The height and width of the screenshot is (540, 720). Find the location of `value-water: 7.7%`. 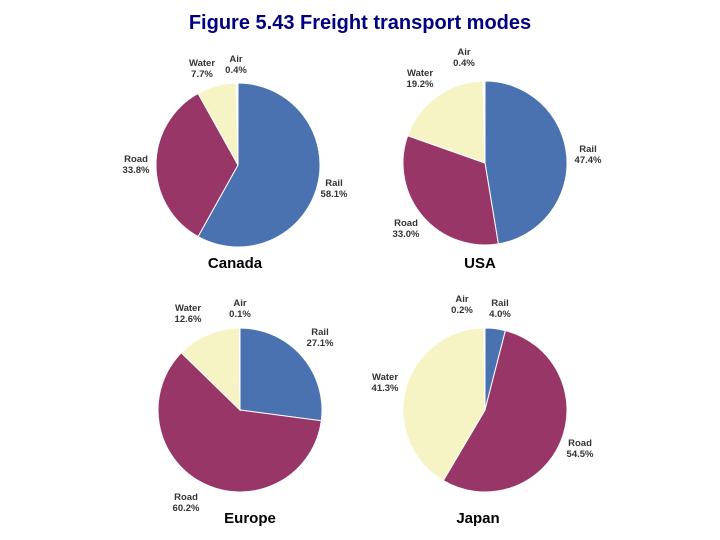

value-water: 7.7% is located at coordinates (202, 74).